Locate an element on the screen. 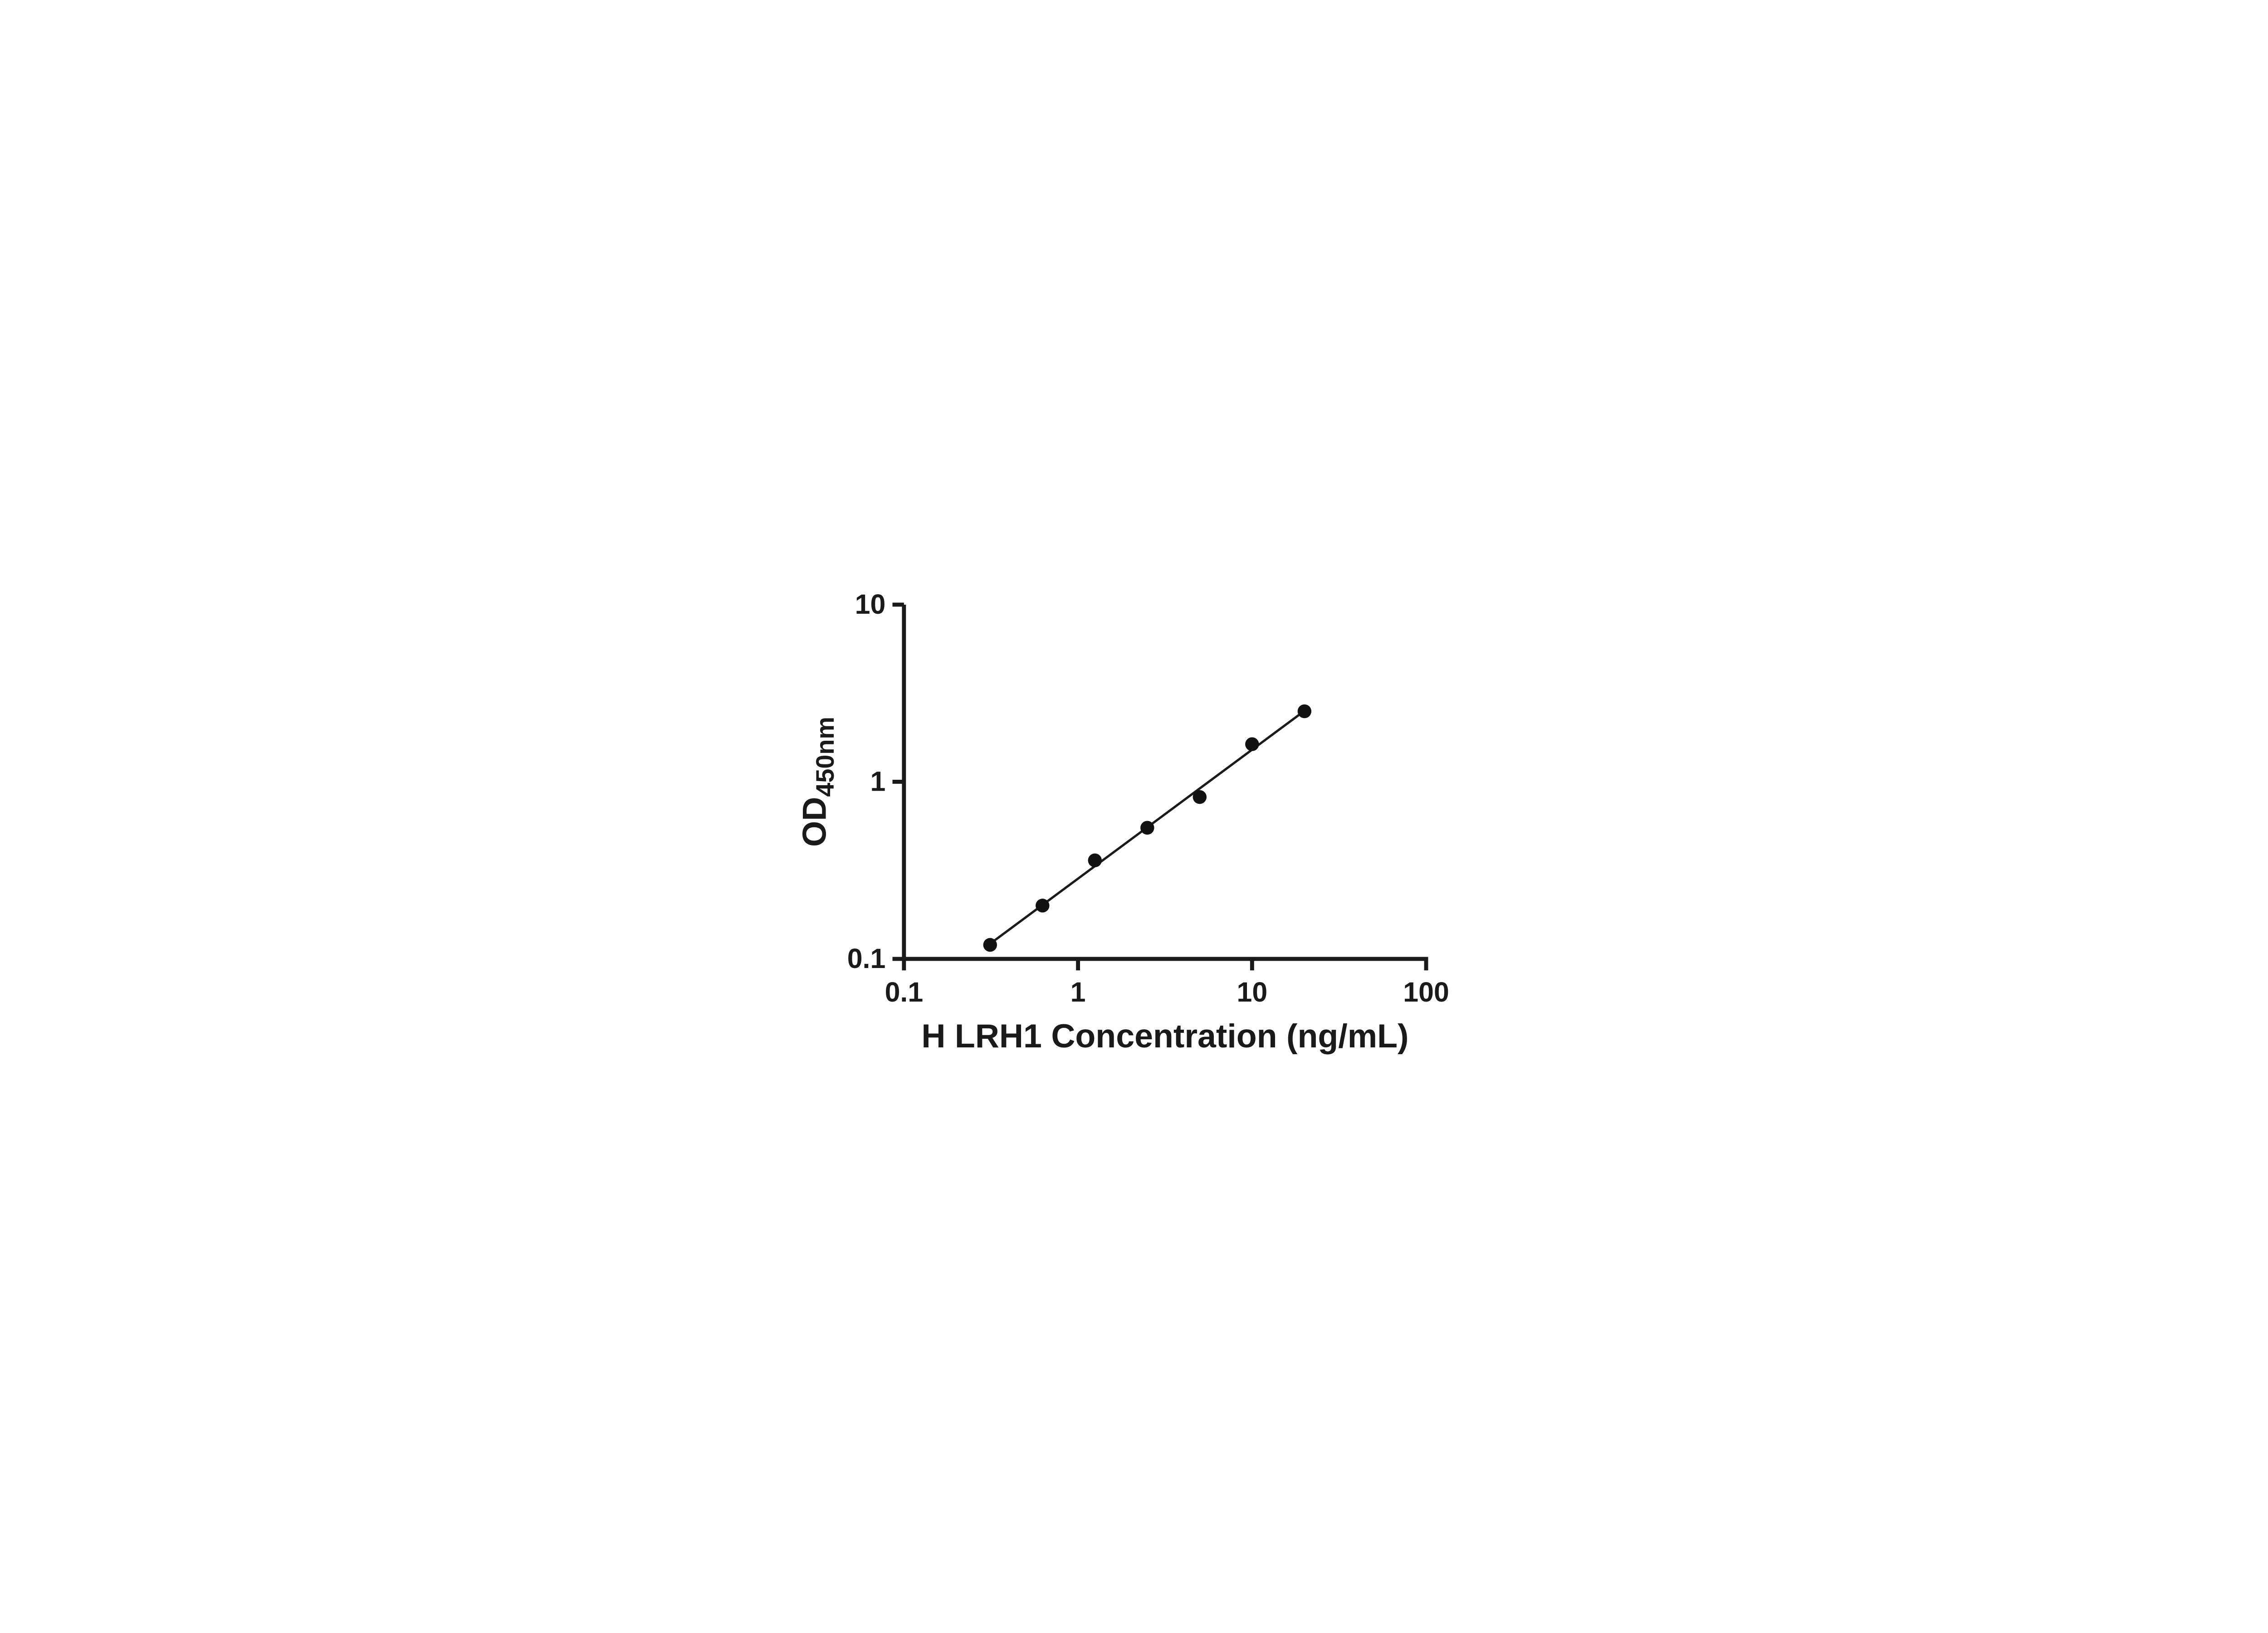 This screenshot has width=2268, height=1633. y-tick-label: 10 is located at coordinates (870, 604).